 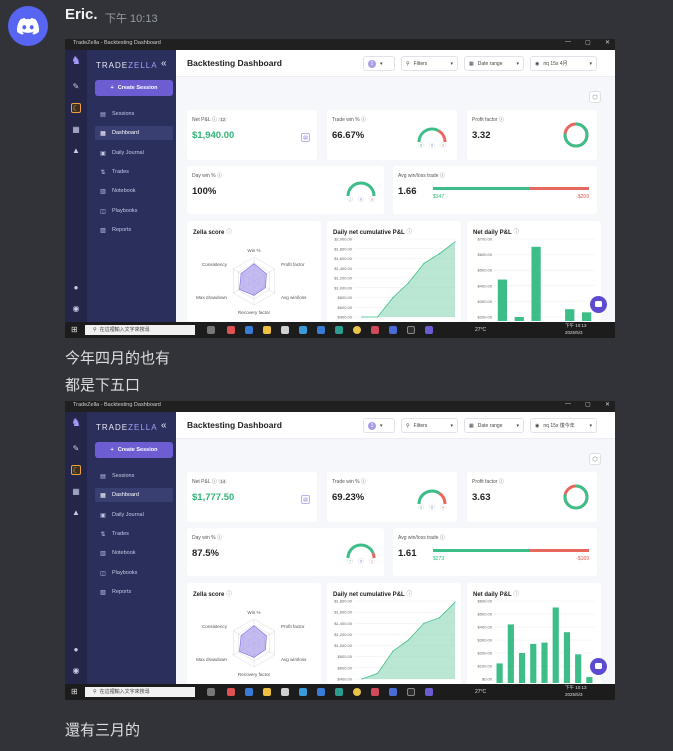 What do you see at coordinates (563, 425) in the screenshot?
I see `symbol-dropdown: ◉ nq 15s 復今年 ▾` at bounding box center [563, 425].